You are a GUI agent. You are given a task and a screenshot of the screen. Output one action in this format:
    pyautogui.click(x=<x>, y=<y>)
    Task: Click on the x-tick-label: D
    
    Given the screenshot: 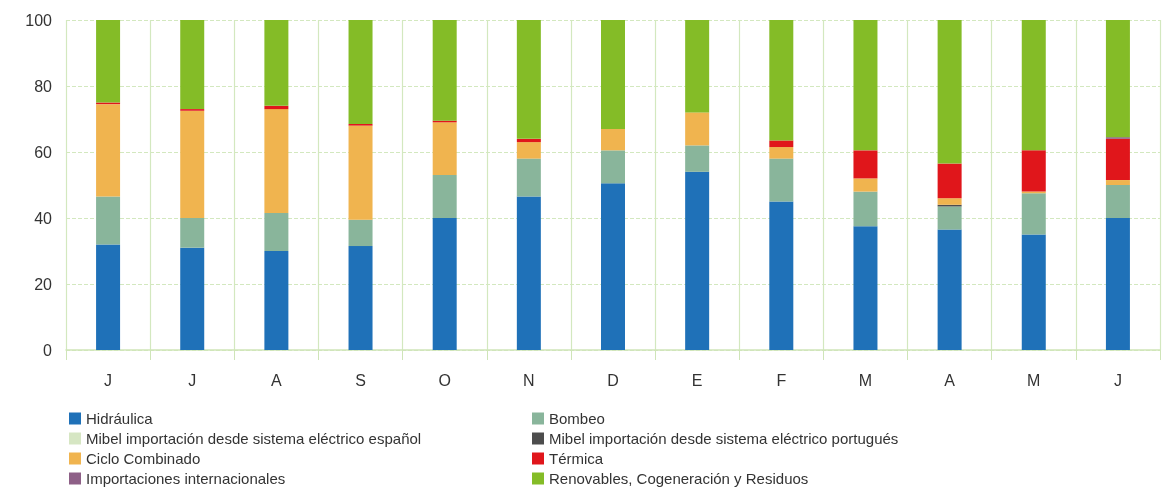 What is the action you would take?
    pyautogui.click(x=613, y=380)
    